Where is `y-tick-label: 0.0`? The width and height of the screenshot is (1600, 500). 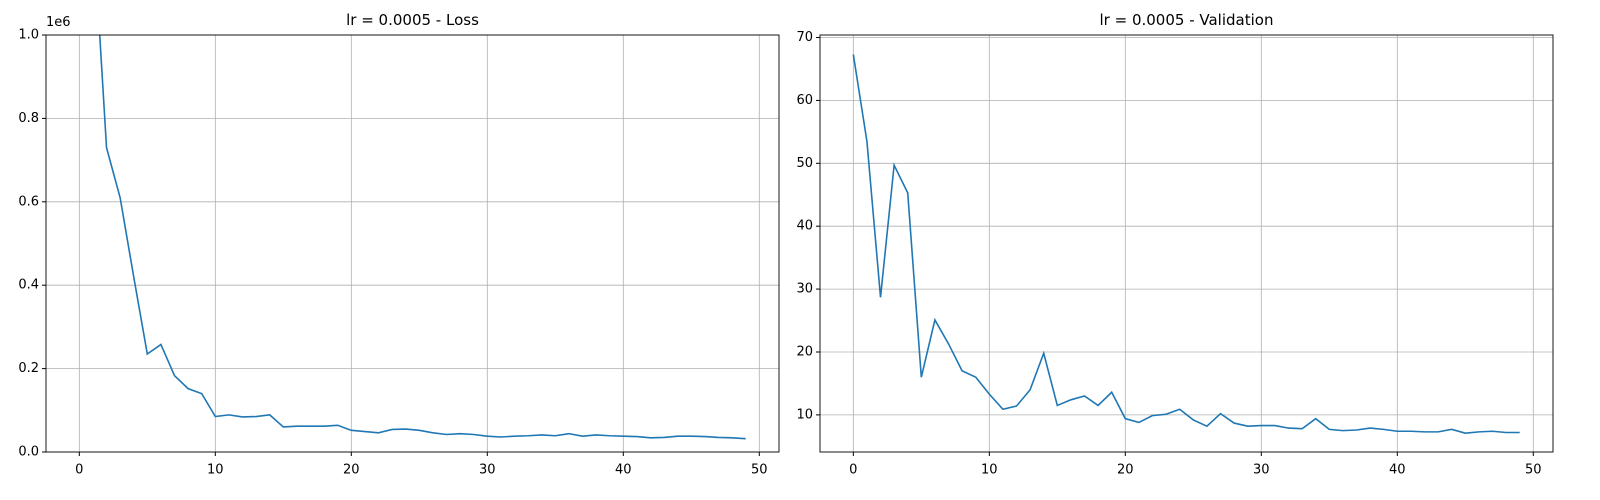 y-tick-label: 0.0 is located at coordinates (28, 452).